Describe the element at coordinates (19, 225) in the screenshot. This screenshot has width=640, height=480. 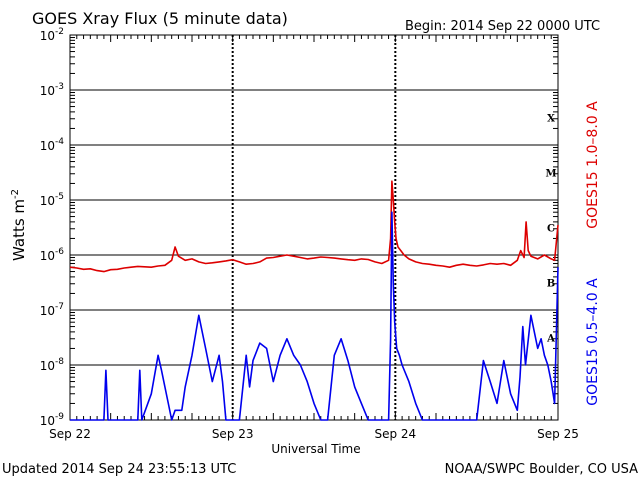
I see `y-axis-label: Watts m-2` at that location.